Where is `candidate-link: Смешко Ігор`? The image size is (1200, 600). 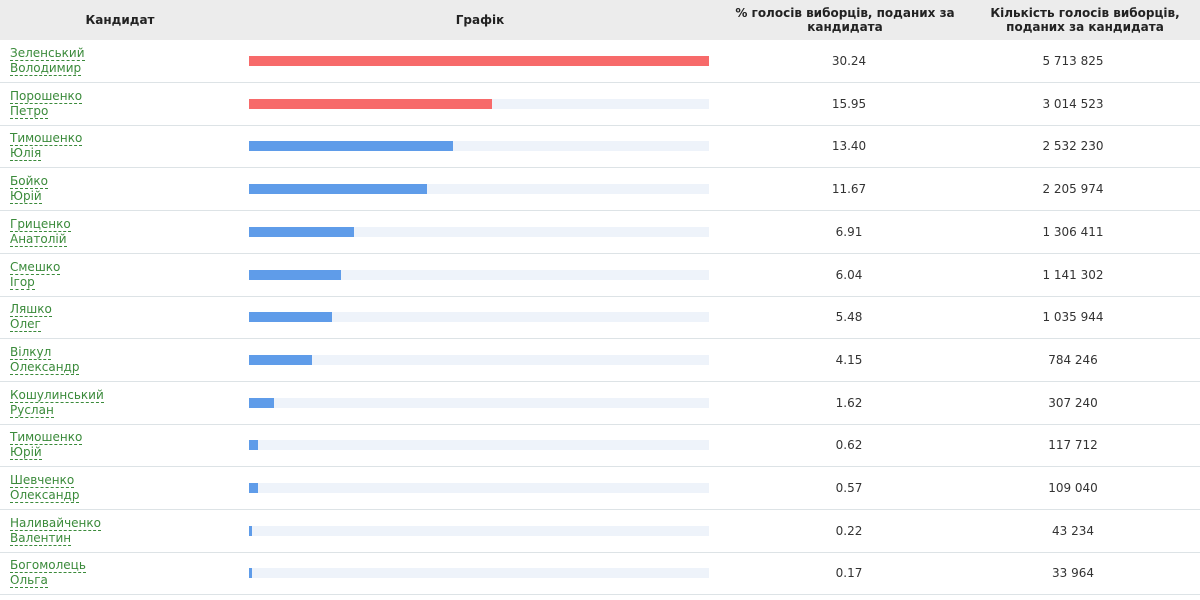
candidate-link: Смешко Ігор is located at coordinates (35, 274).